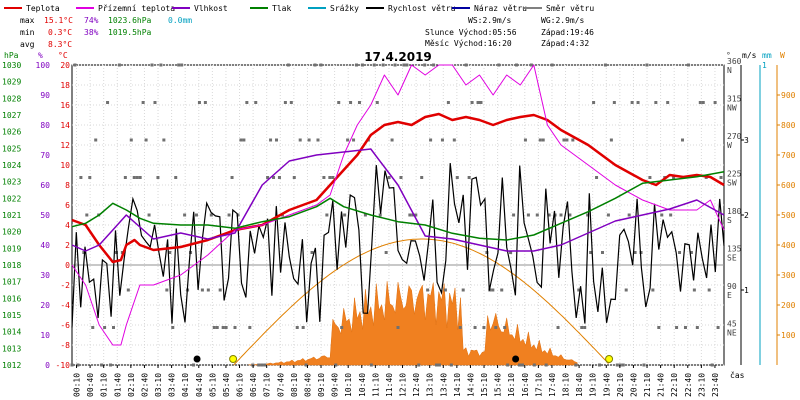  I want to click on info-ws: WS:2.9m/s, so click(490, 20).